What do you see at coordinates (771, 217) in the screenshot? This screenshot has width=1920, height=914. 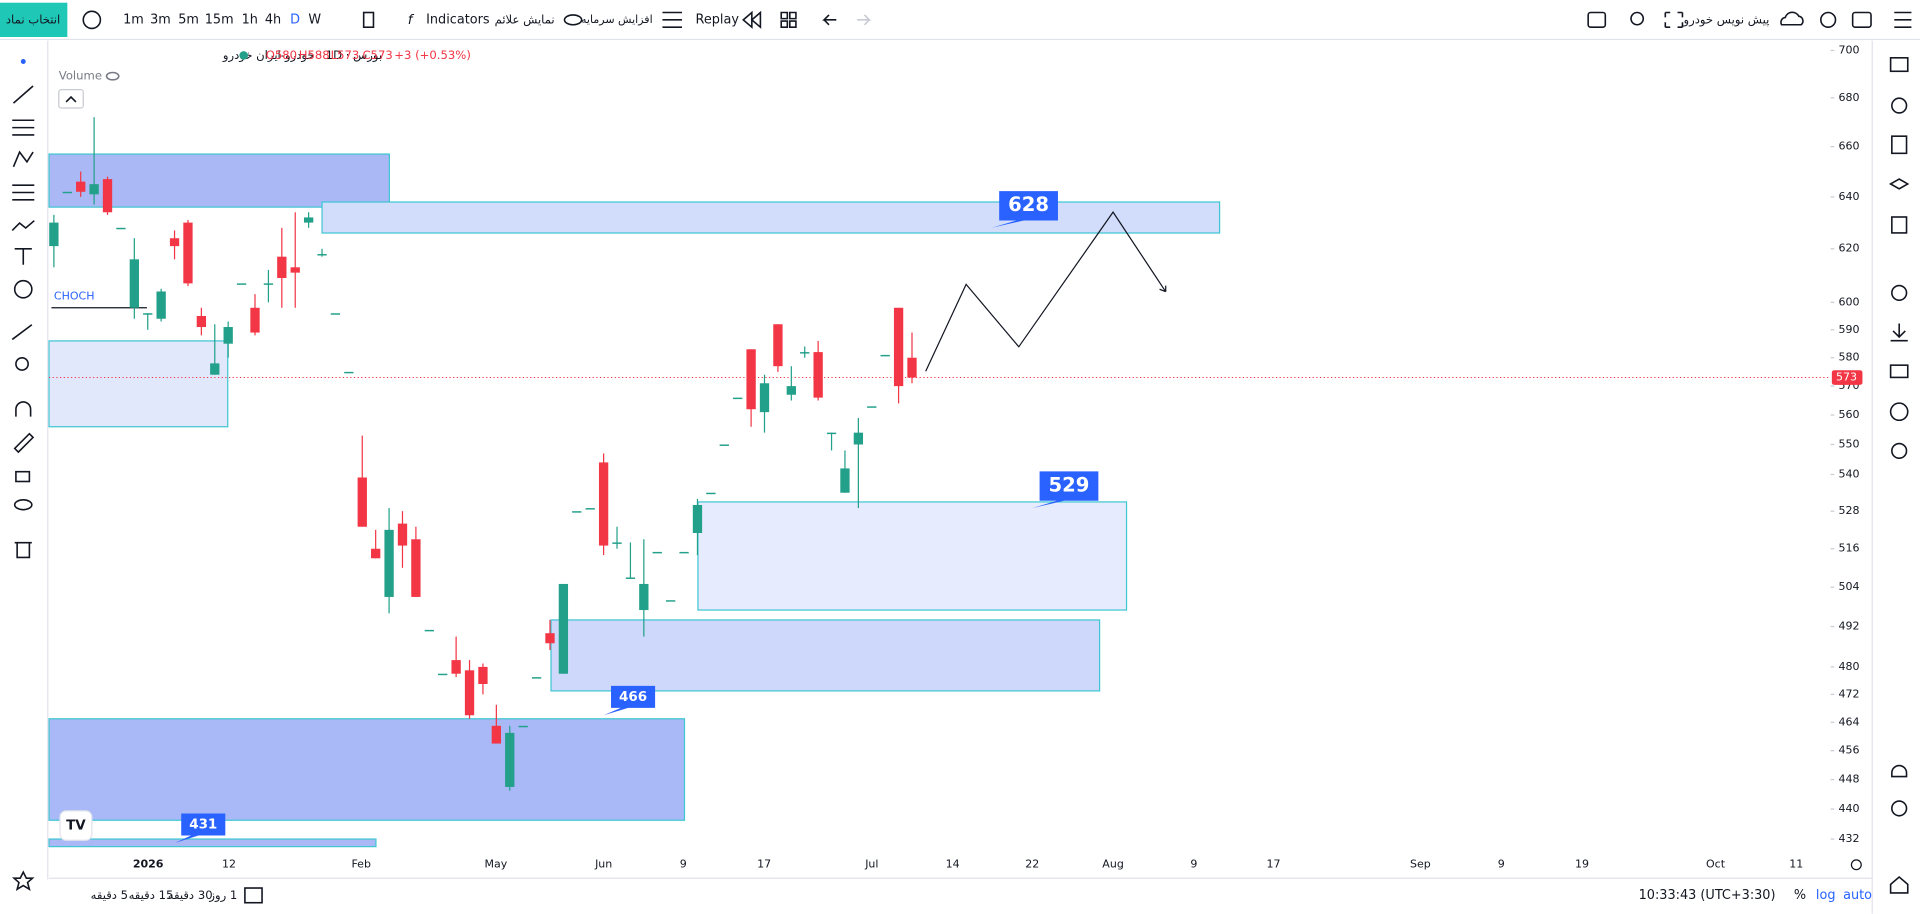 I see `zone` at bounding box center [771, 217].